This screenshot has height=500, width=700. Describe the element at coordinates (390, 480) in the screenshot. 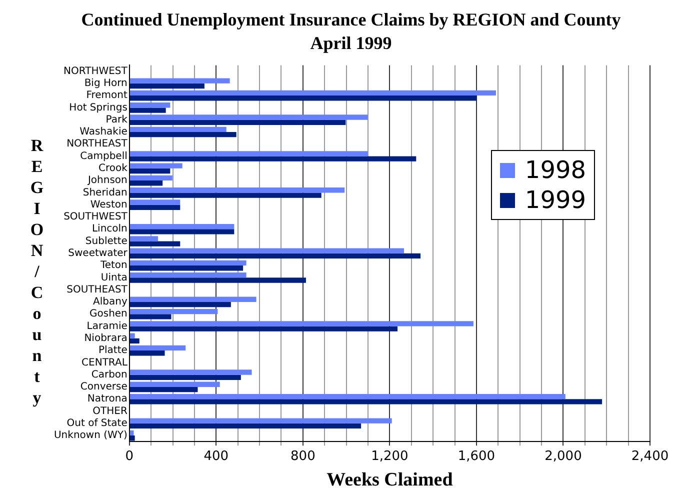

I see `x-axis-title: Weeks Claimed` at that location.